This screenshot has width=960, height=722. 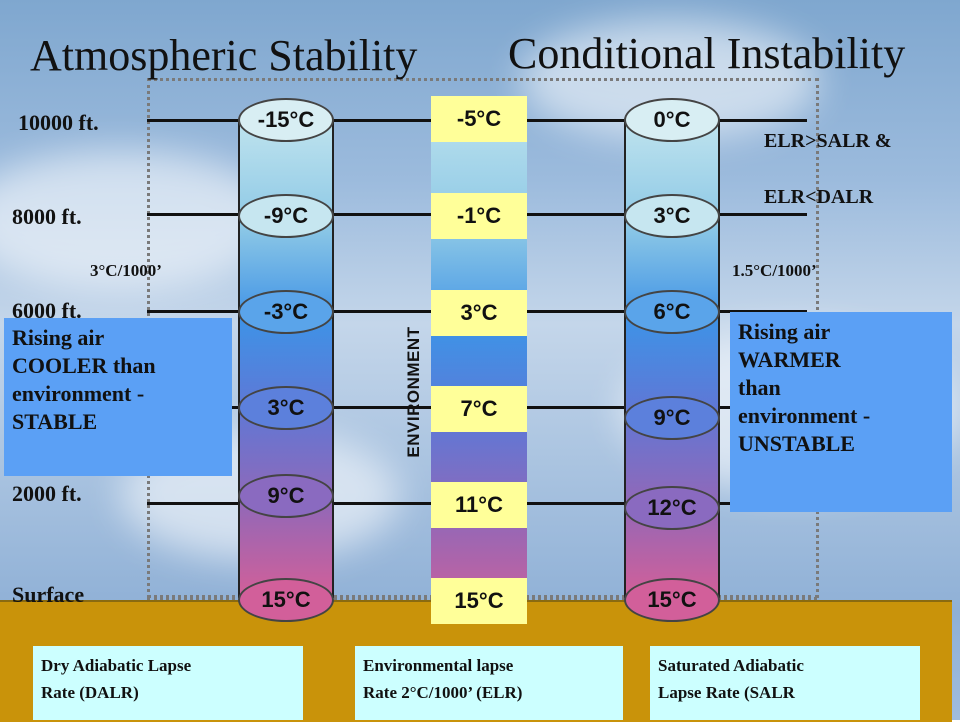 I want to click on env-temp: 15°C, so click(x=479, y=601).